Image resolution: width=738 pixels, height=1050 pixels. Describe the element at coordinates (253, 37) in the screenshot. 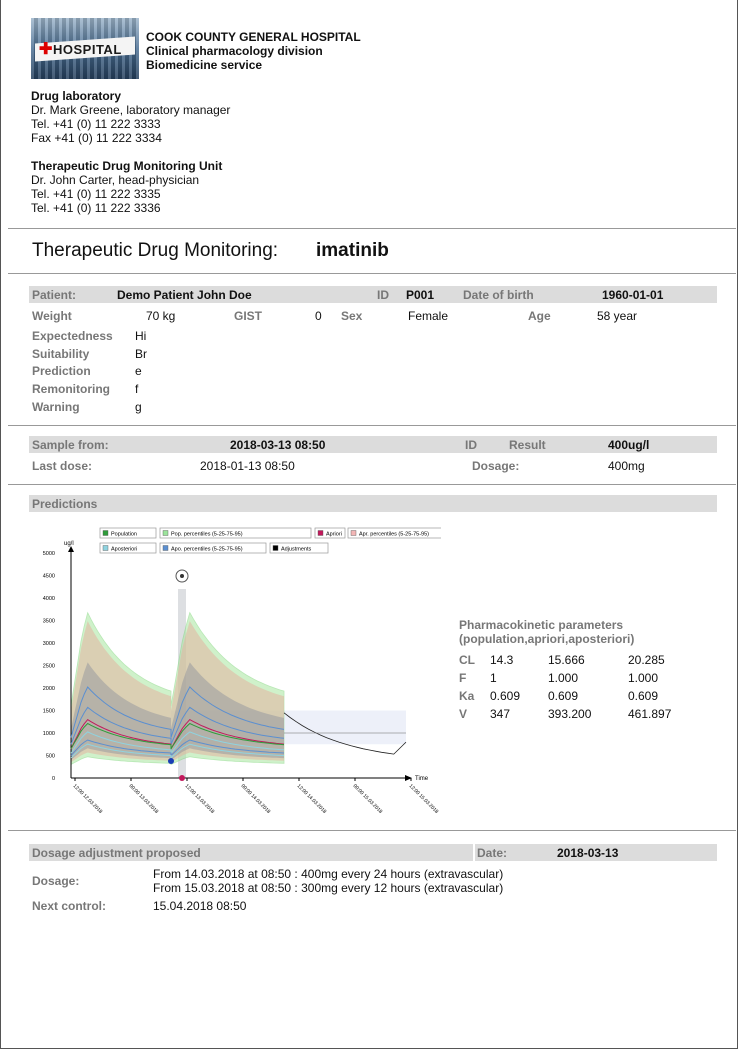

I see `hospital-name: COOK COUNTY GENERAL HOSPITAL` at that location.